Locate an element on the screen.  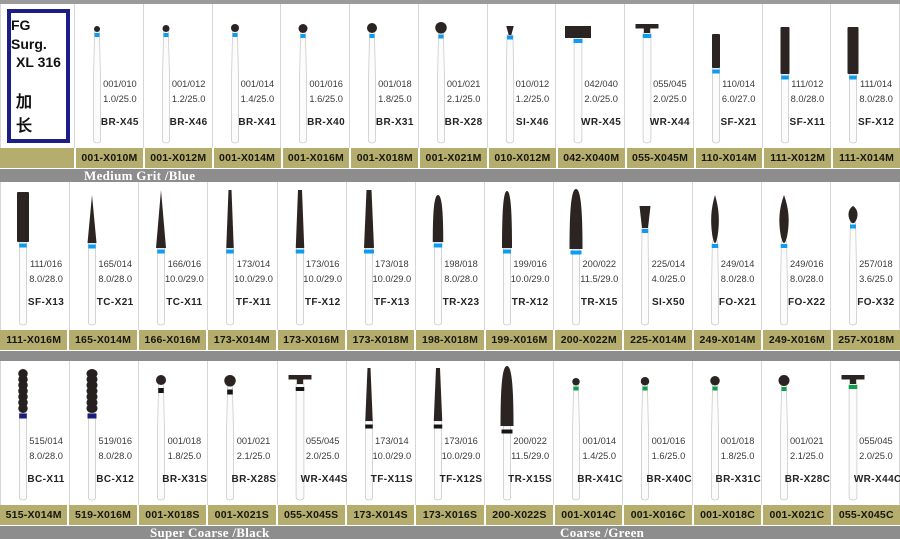
bur-cell-wr-x45: 042/040 2.0/25.0 WR-X45 is located at coordinates (590, 76).